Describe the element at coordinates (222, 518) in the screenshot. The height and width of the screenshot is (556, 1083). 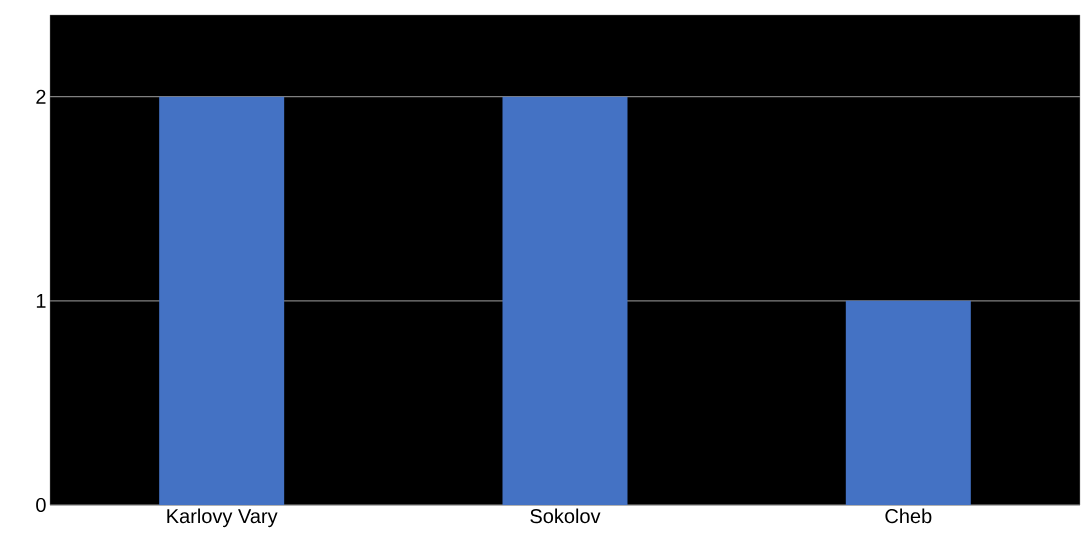
I see `x-tick-label: Karlovy Vary` at that location.